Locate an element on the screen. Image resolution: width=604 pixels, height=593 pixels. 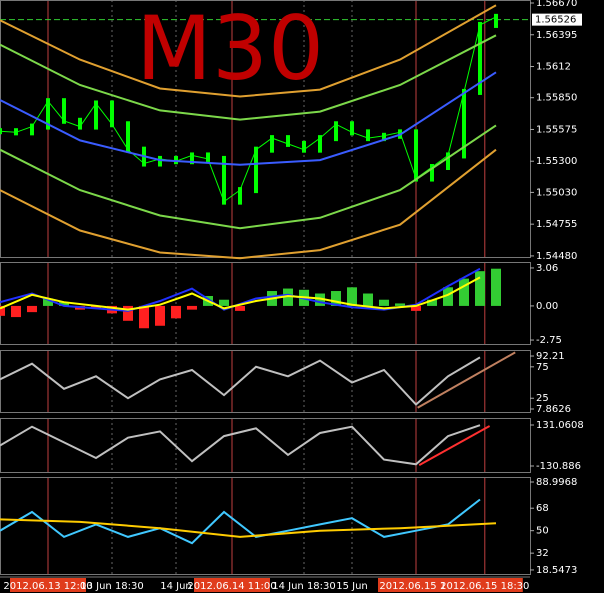
y-tick-label: 1.55300 is located at coordinates (556, 161).